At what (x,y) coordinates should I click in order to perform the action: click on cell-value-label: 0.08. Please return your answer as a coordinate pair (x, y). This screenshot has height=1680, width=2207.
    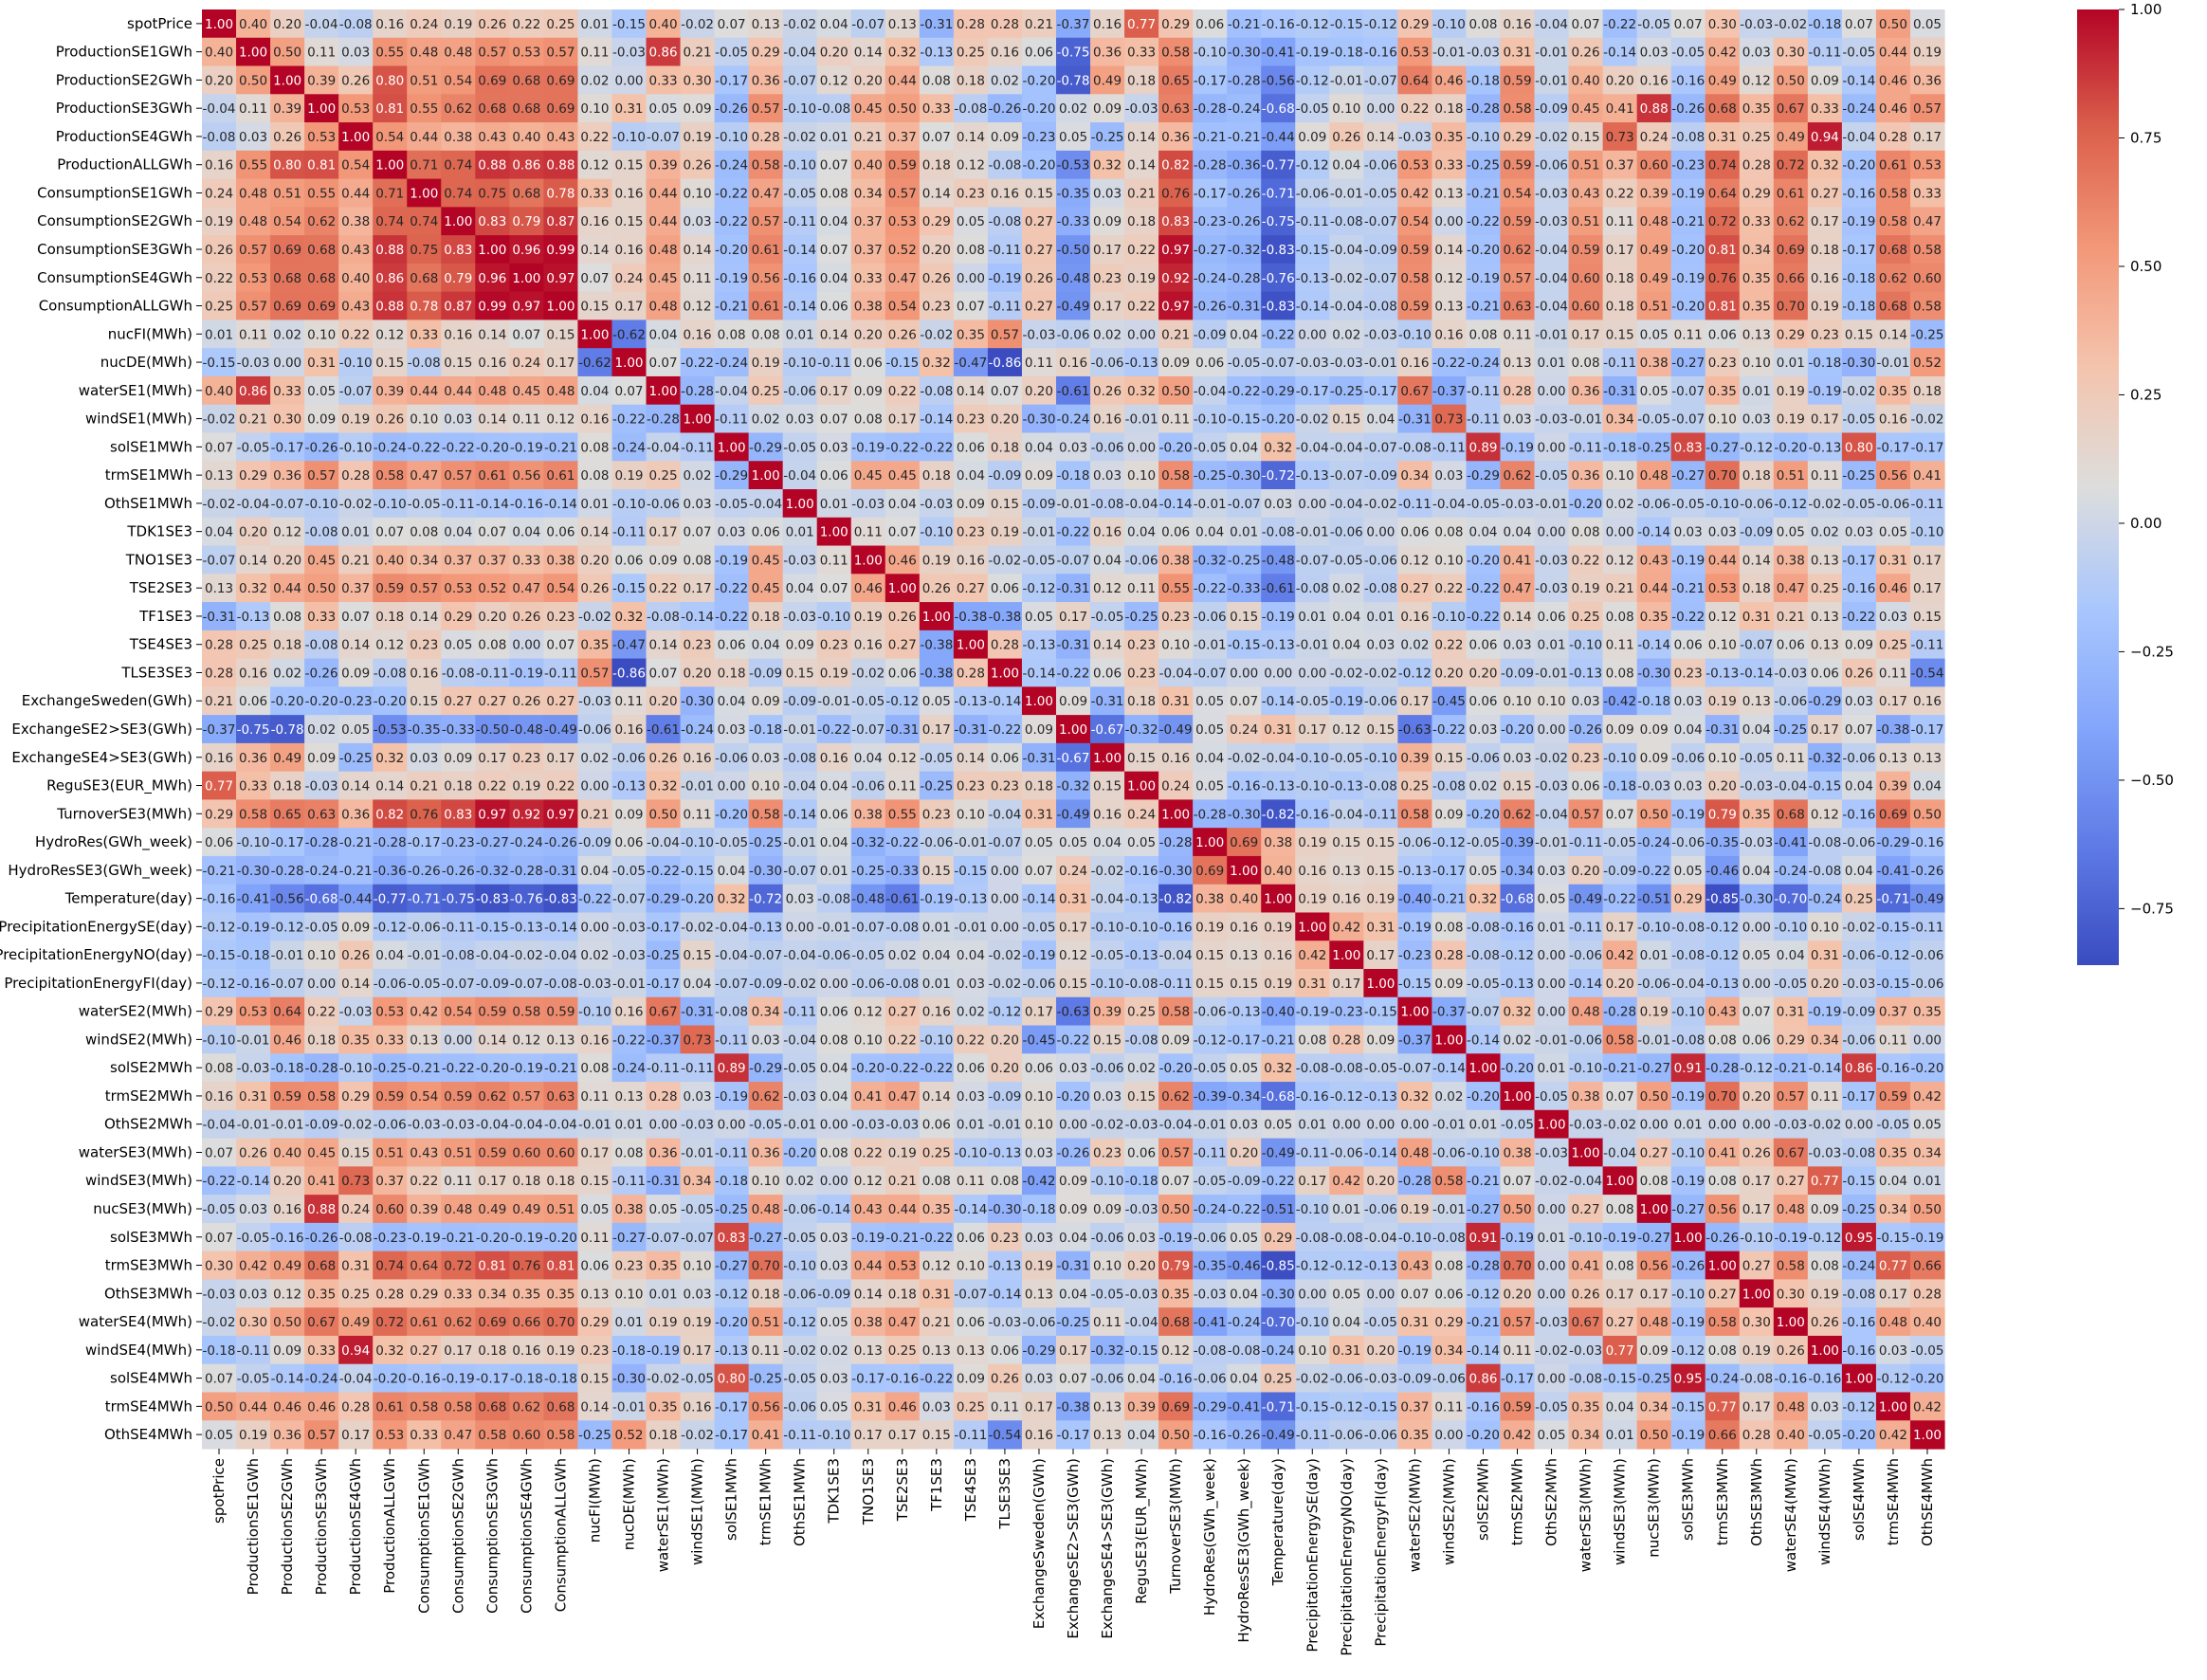
    Looking at the image, I should click on (1448, 1266).